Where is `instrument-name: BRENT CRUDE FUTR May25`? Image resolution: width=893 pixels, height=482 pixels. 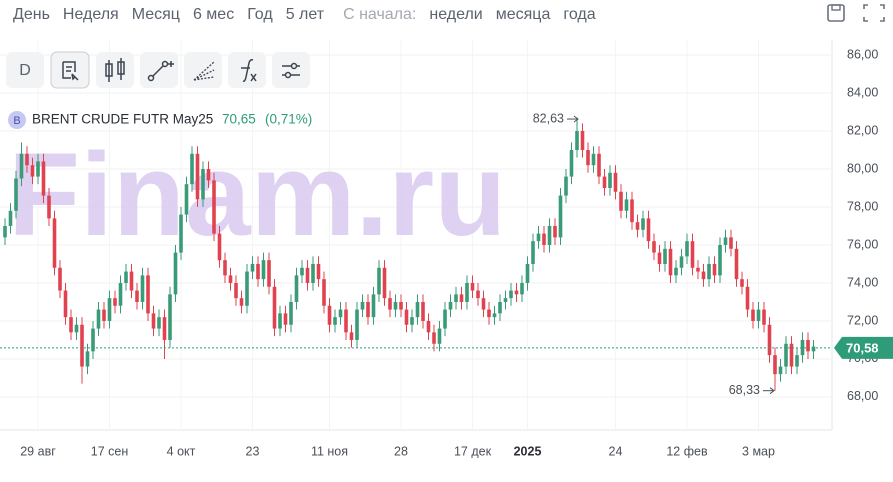
instrument-name: BRENT CRUDE FUTR May25 is located at coordinates (122, 119).